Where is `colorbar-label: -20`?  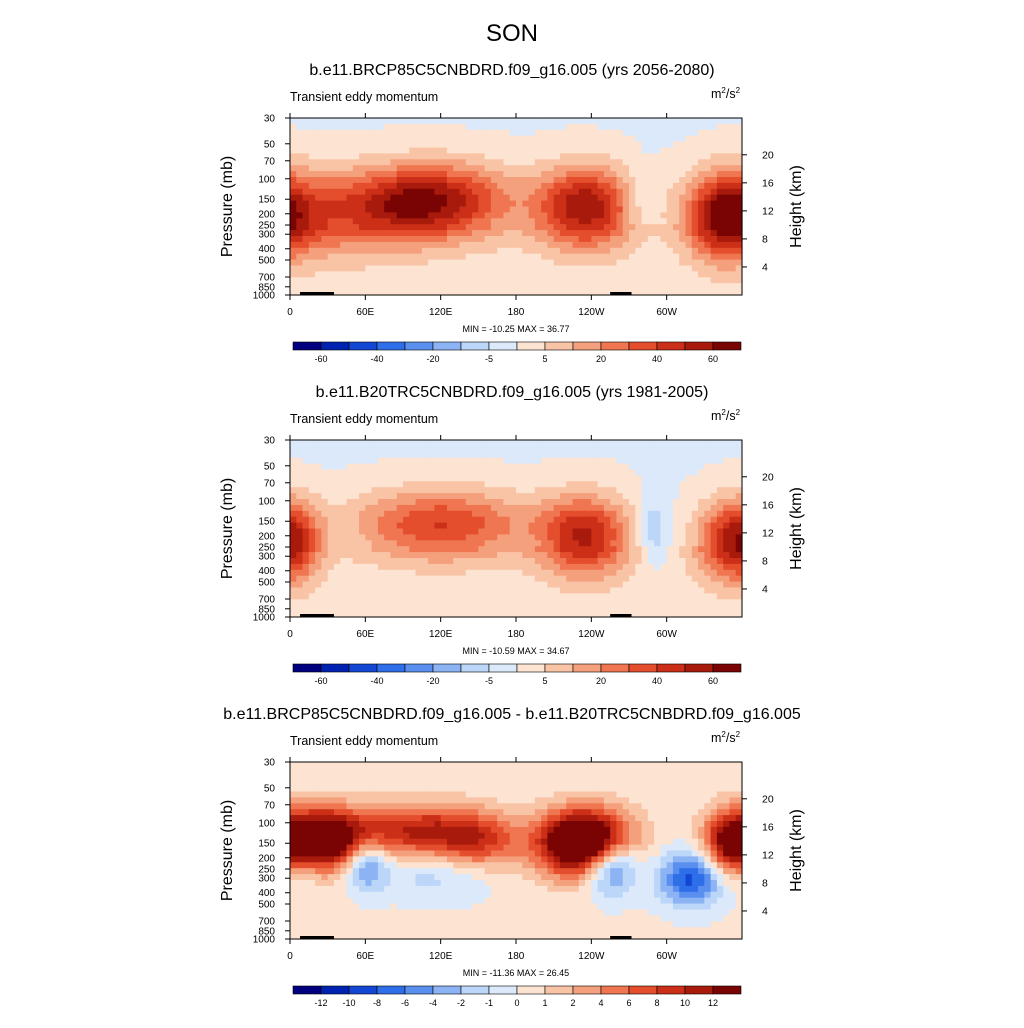 colorbar-label: -20 is located at coordinates (432, 681).